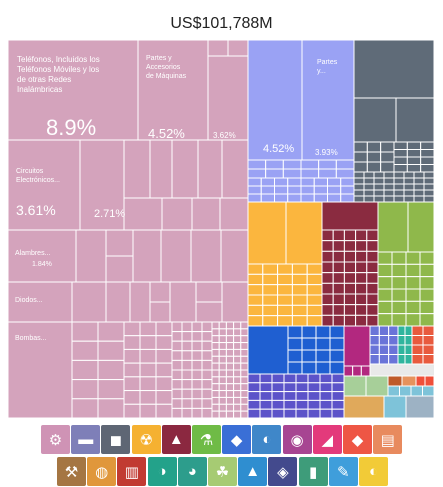  Describe the element at coordinates (343, 471) in the screenshot. I see `arts-icon: ✎` at that location.